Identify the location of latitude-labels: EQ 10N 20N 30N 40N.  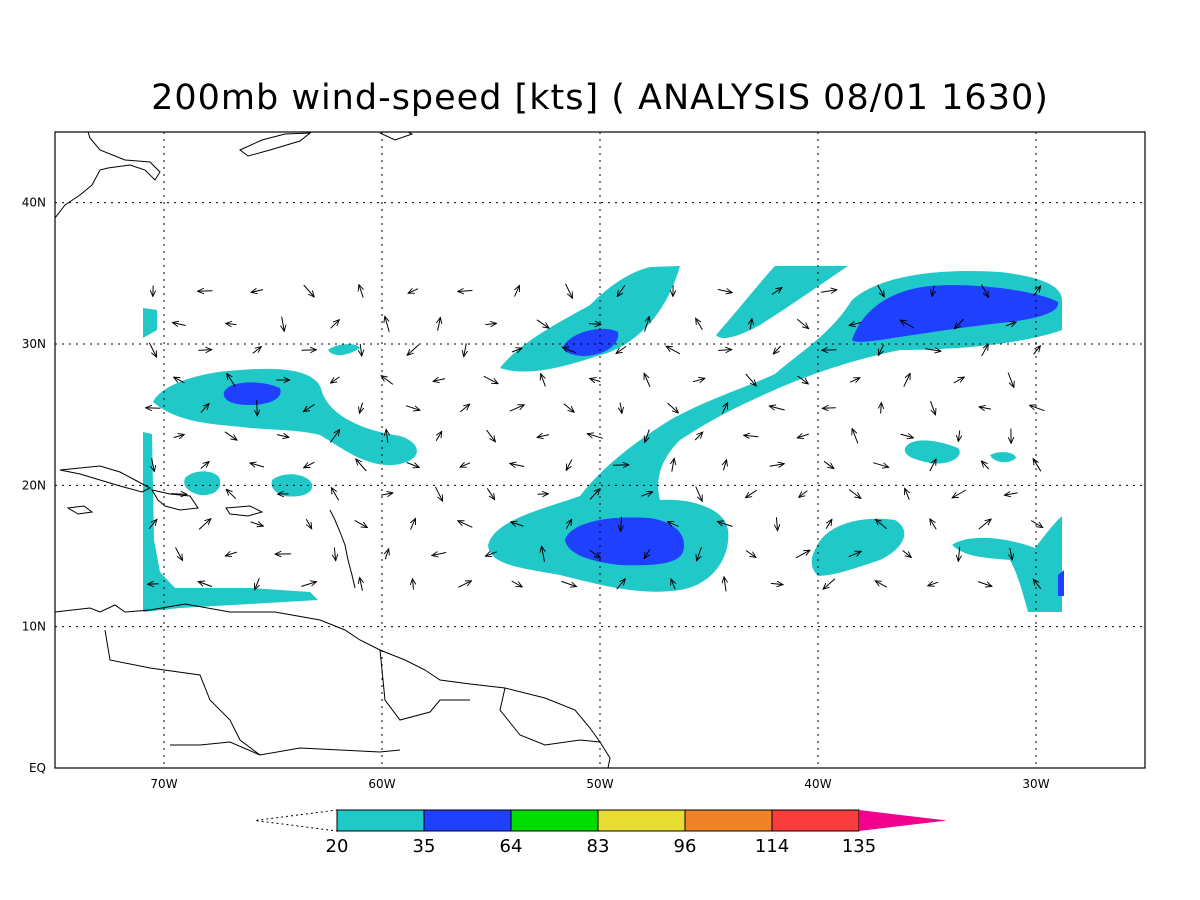
(34, 485).